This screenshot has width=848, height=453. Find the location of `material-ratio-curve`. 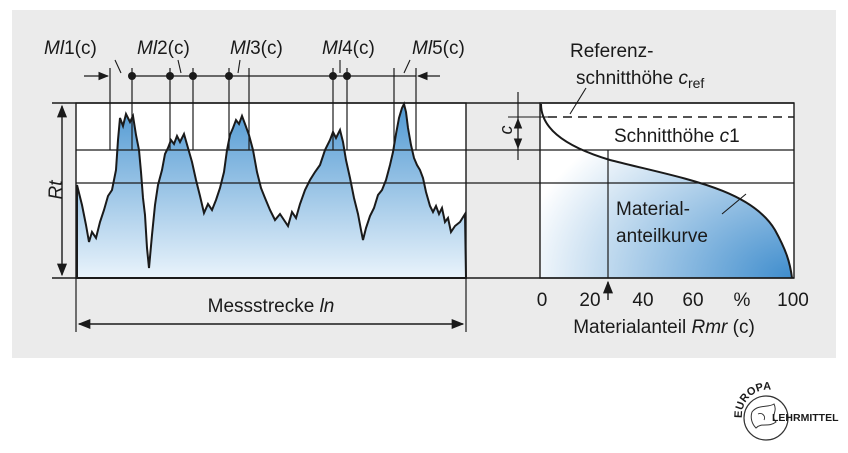

material-ratio-curve is located at coordinates (666, 191).